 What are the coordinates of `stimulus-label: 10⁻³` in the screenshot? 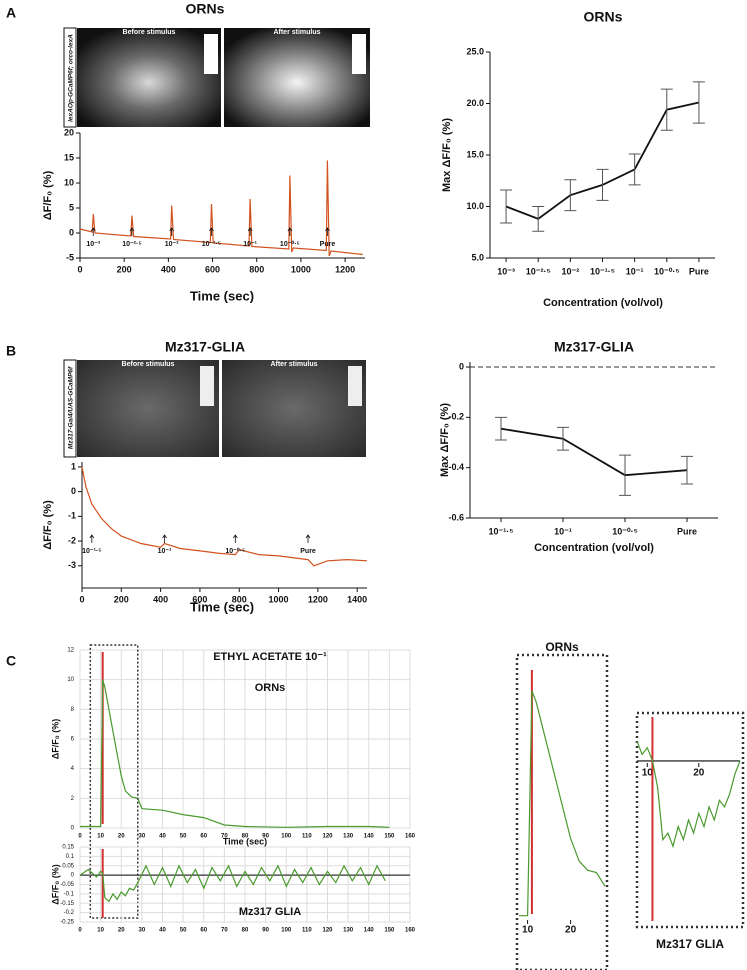 It's located at (93, 244).